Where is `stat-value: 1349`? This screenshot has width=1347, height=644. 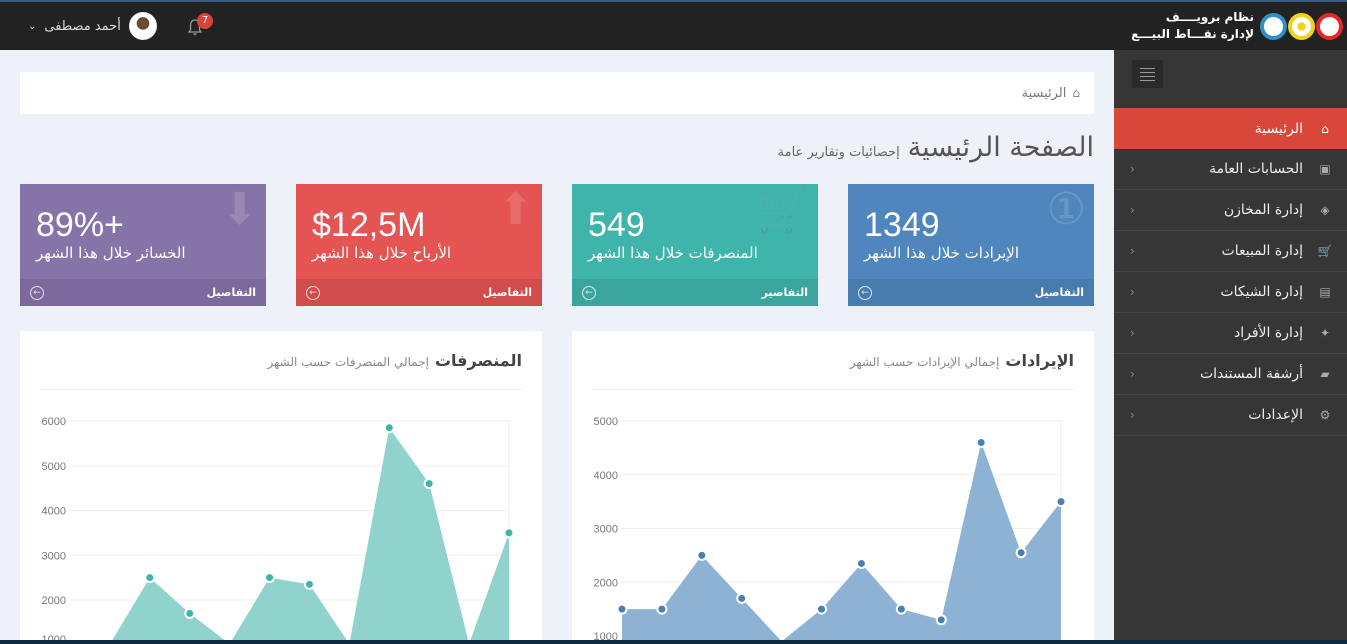 stat-value: 1349 is located at coordinates (902, 225).